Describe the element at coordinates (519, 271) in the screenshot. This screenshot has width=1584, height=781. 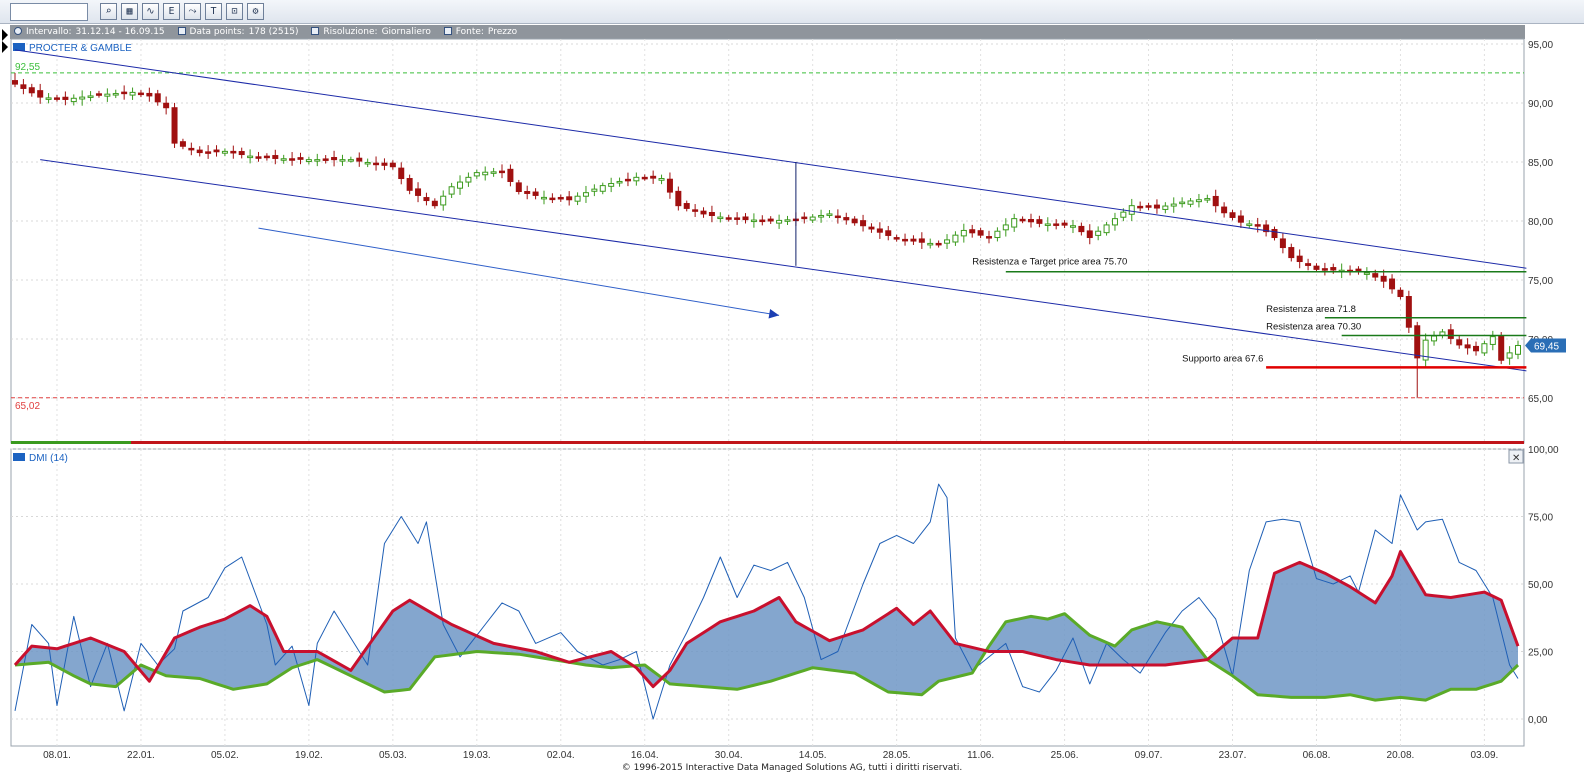
I see `trend-arrow-line` at that location.